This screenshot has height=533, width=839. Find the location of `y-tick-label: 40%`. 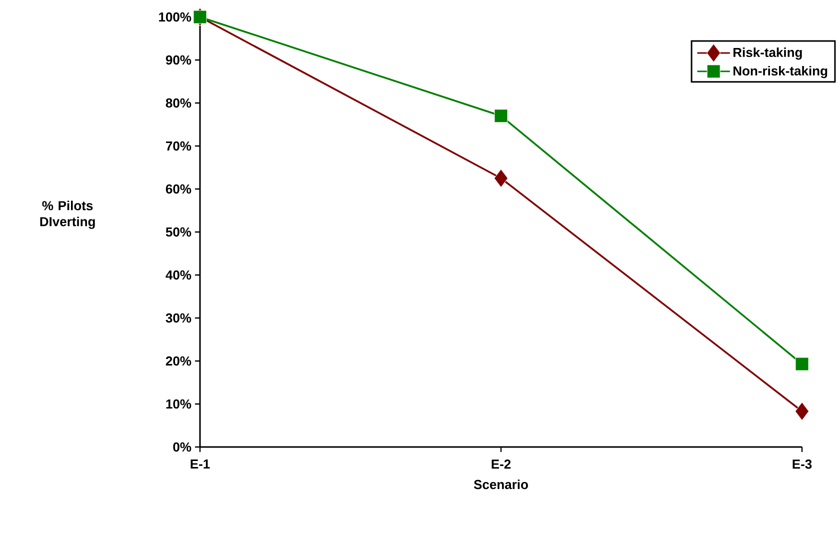

y-tick-label: 40% is located at coordinates (179, 275).